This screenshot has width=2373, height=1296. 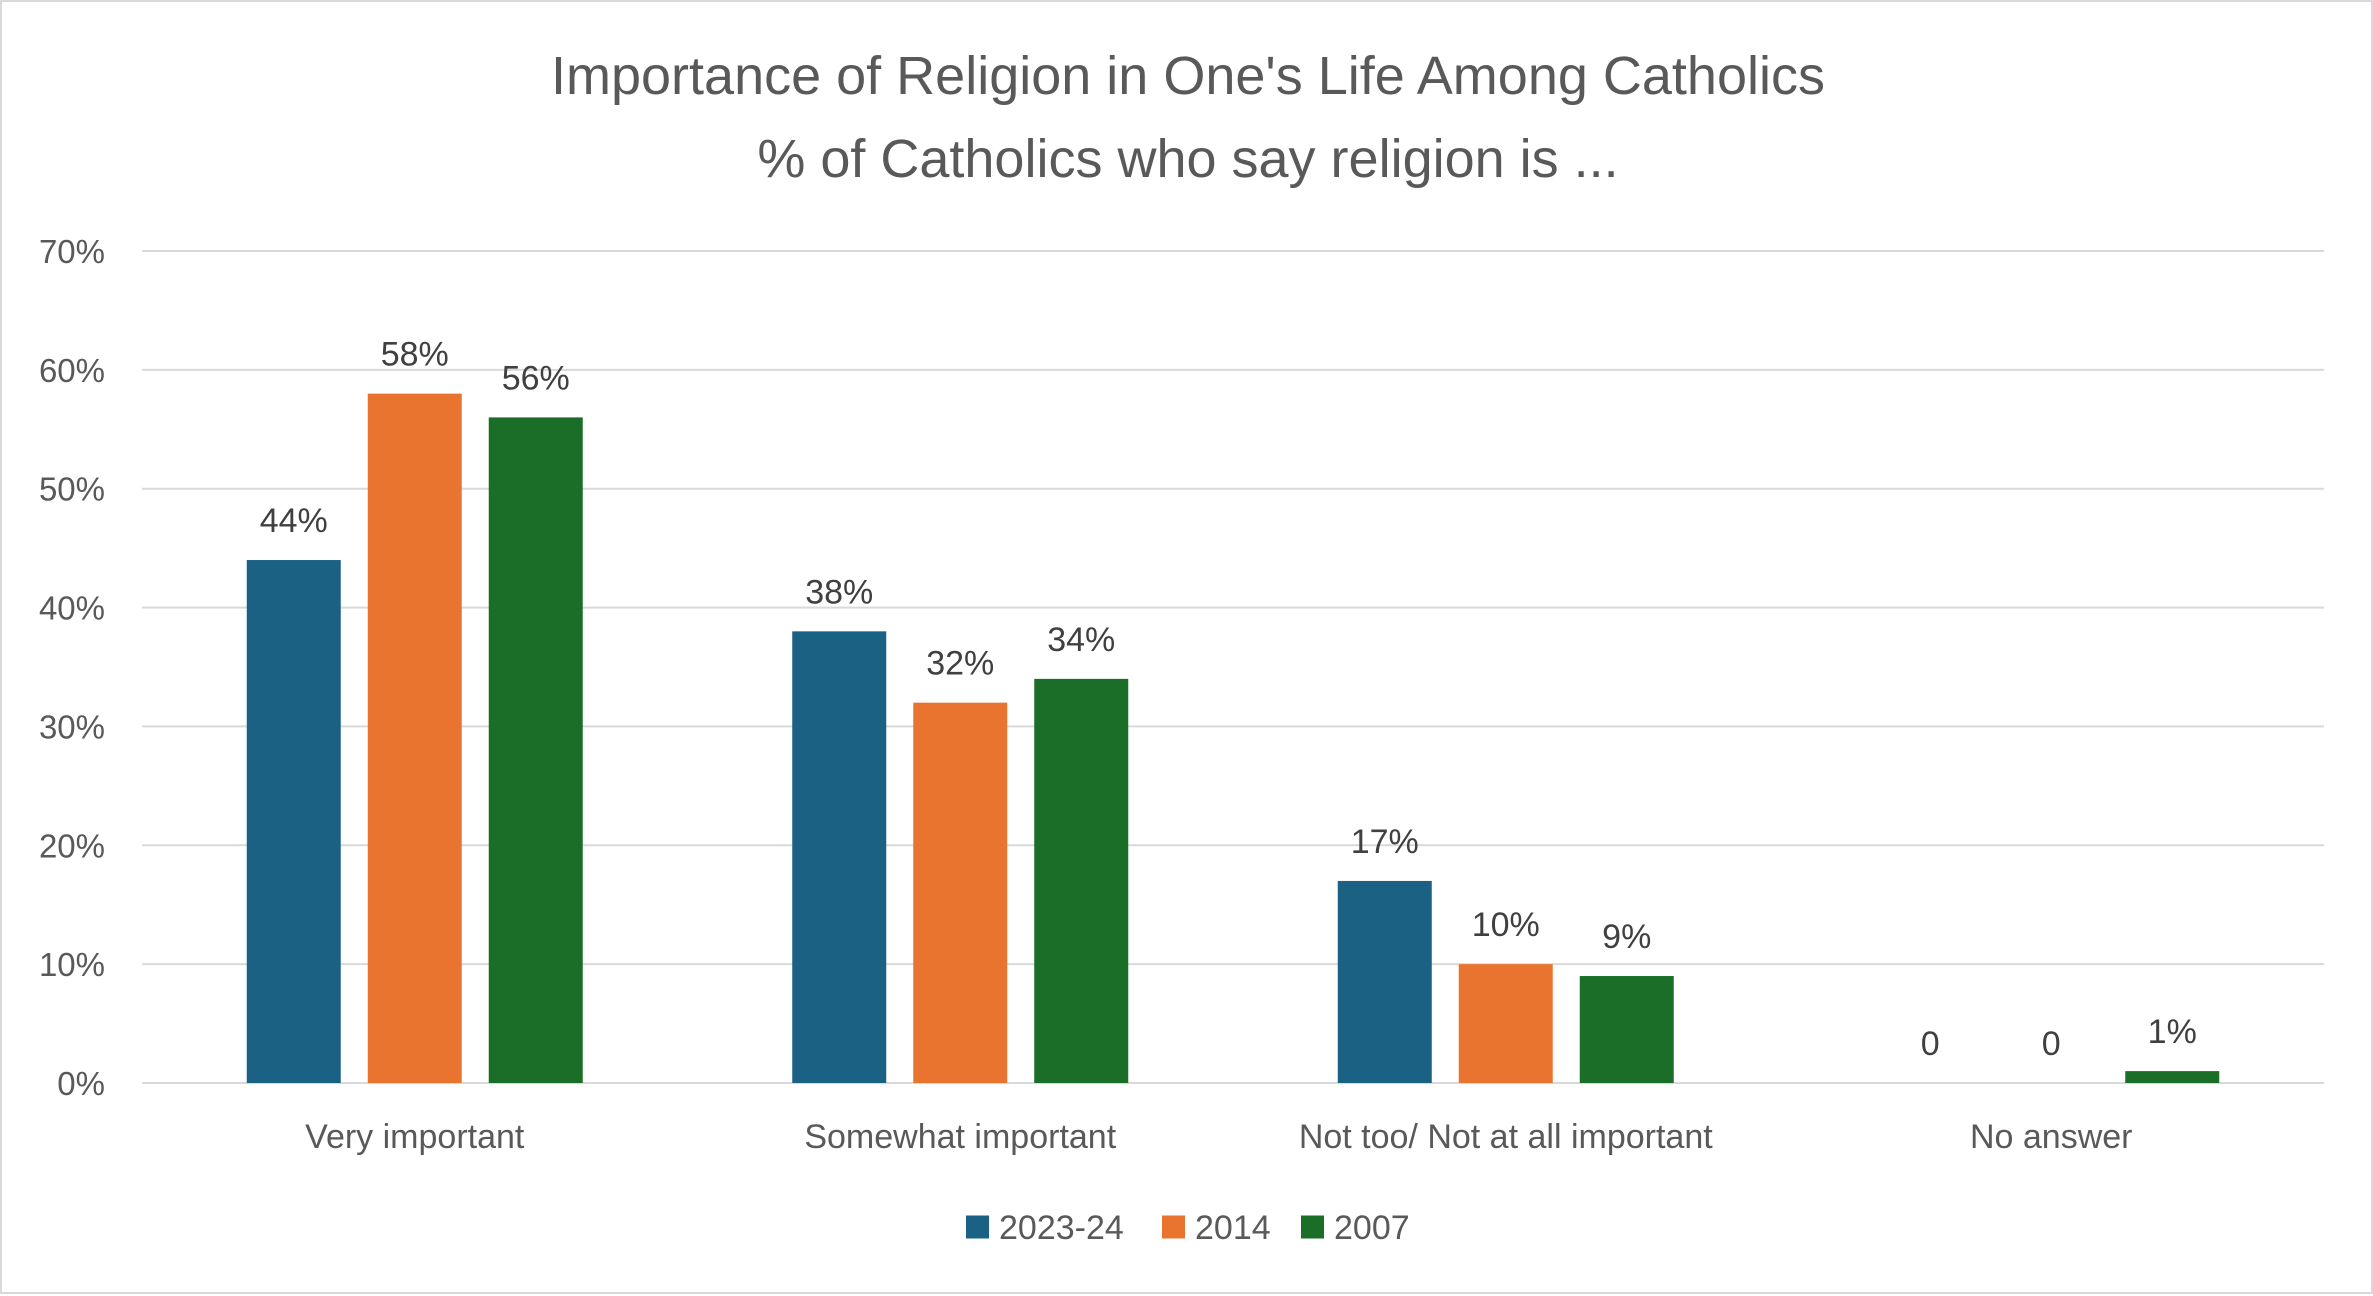 What do you see at coordinates (1188, 1228) in the screenshot?
I see `legend: 2023-24 2014 2007` at bounding box center [1188, 1228].